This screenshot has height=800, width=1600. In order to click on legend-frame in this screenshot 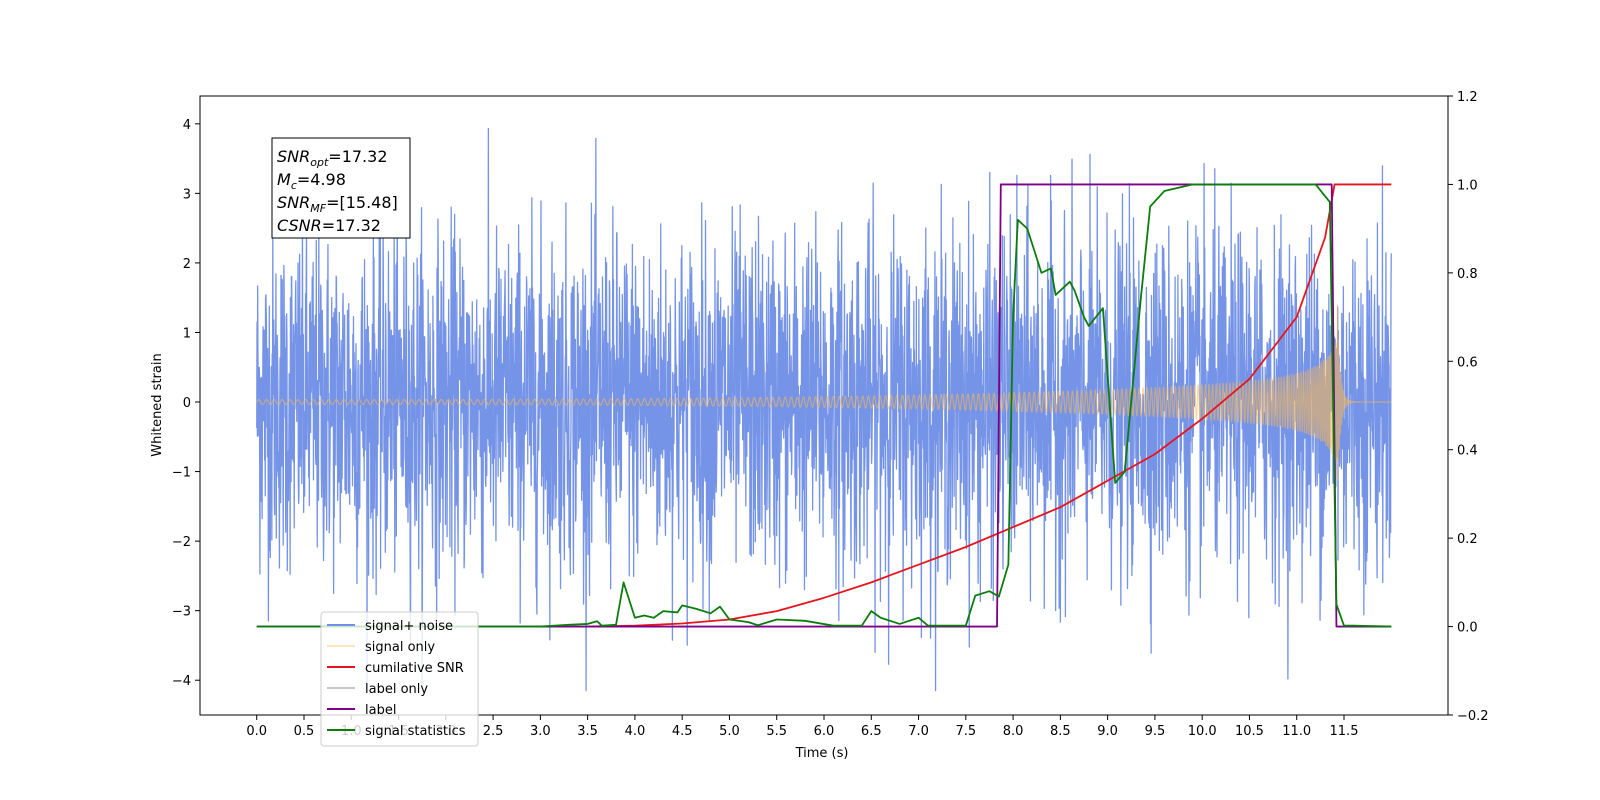, I will do `click(399, 679)`.